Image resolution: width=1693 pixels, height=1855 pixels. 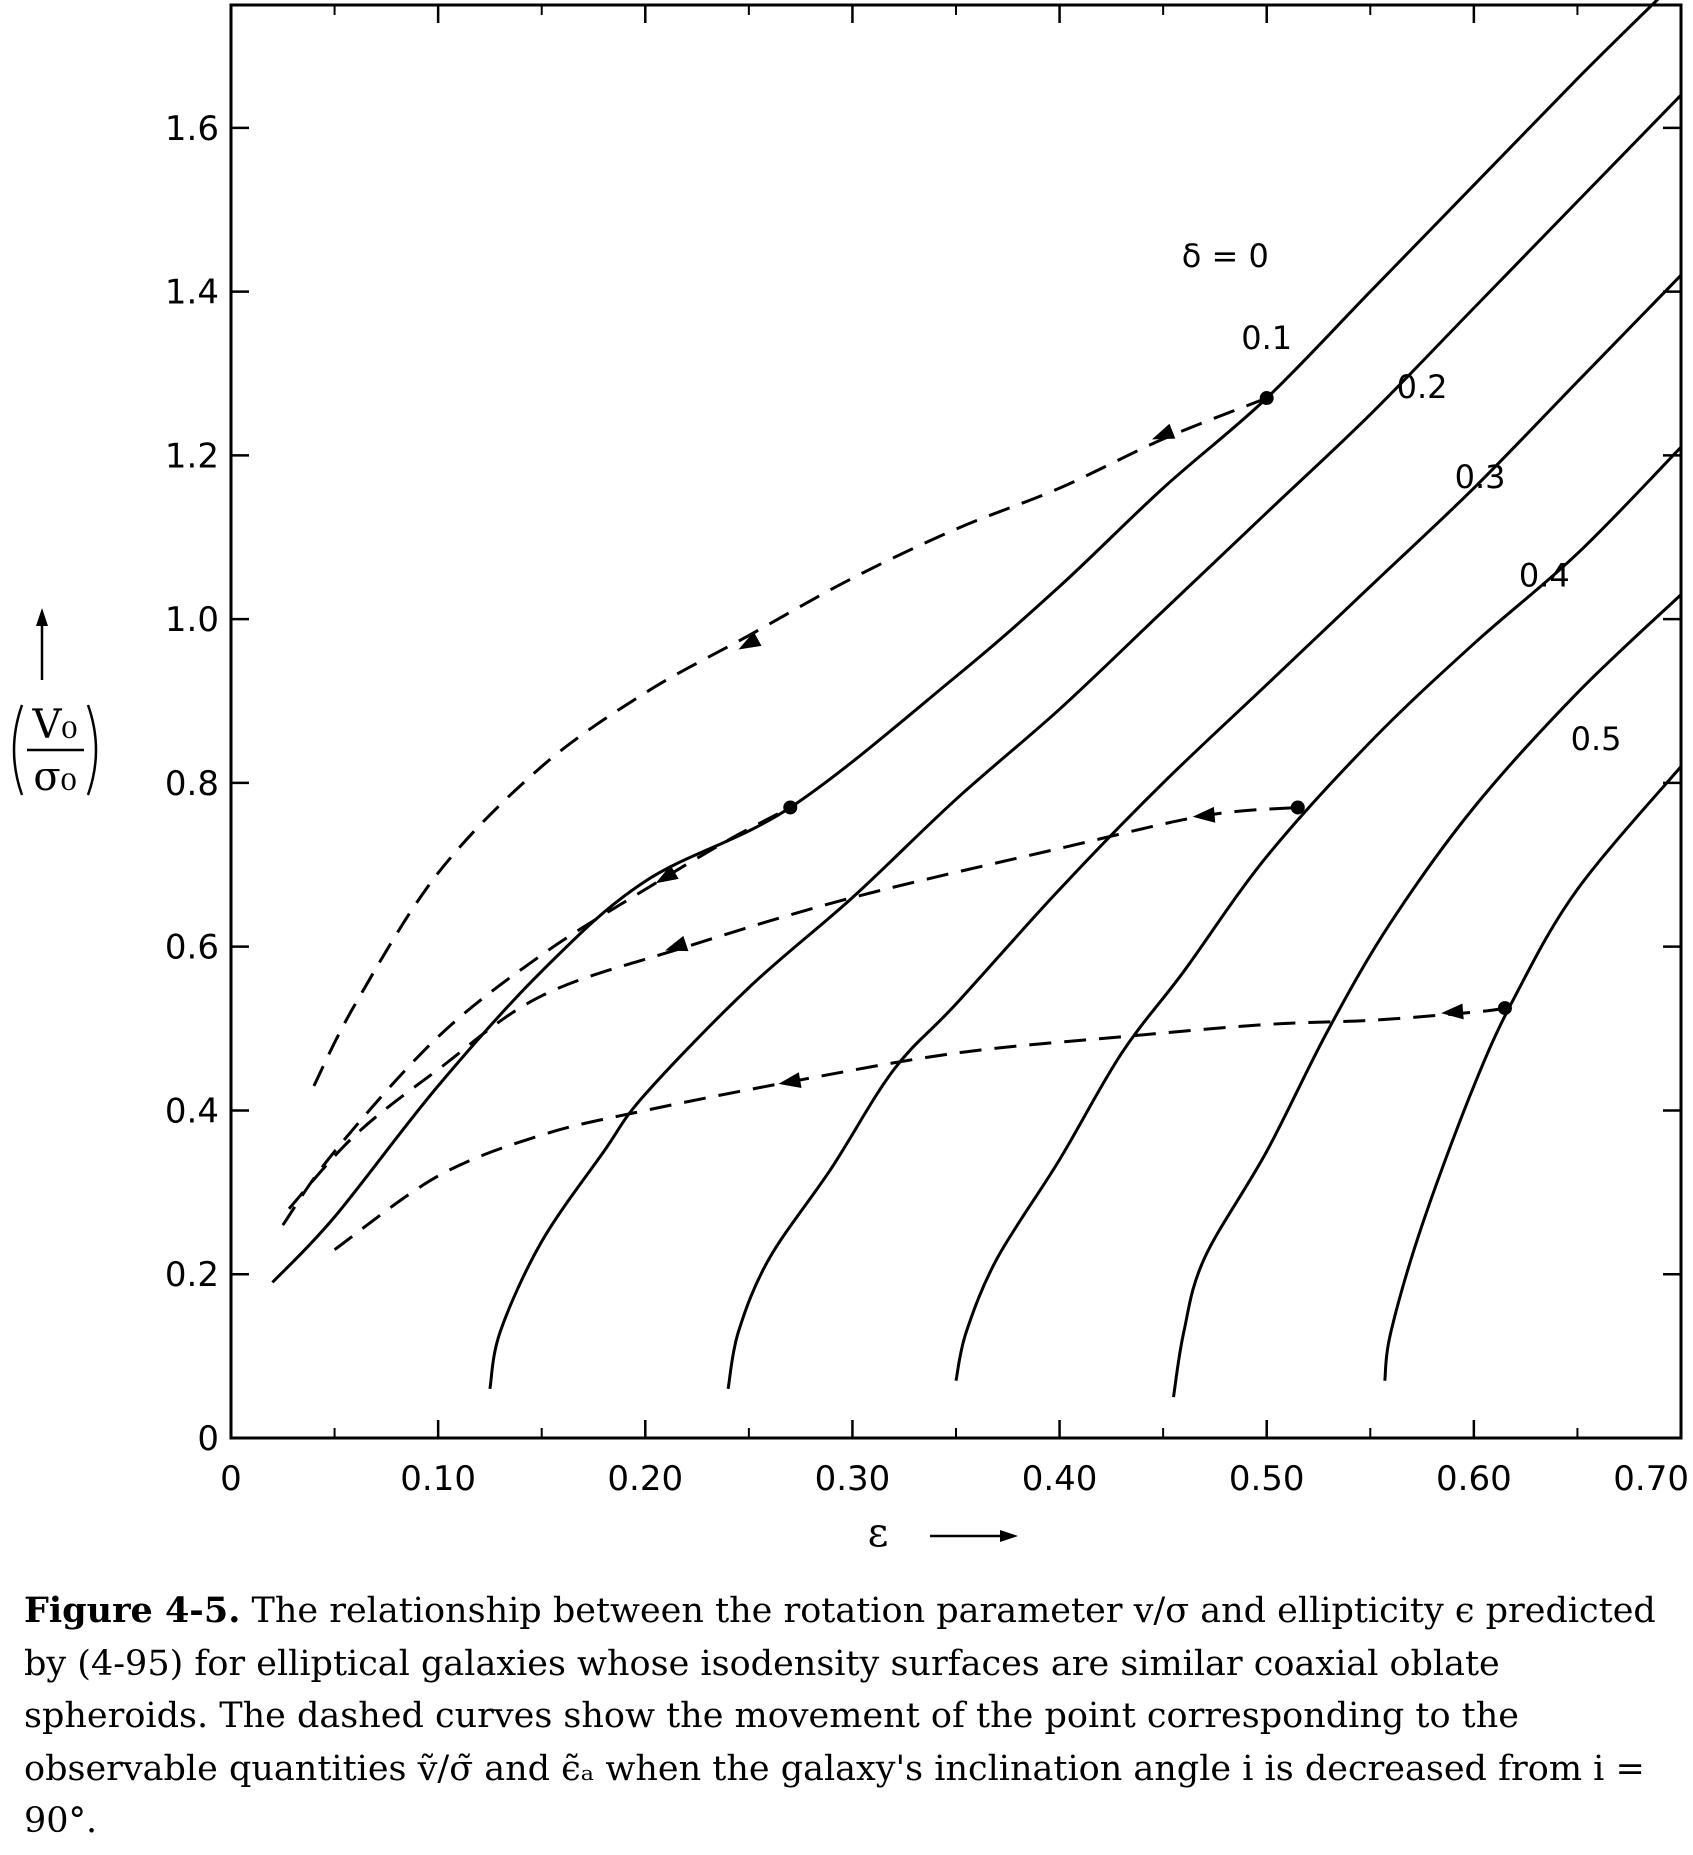 What do you see at coordinates (1266, 338) in the screenshot?
I see `curve-label-delta-0-1: 0.1` at bounding box center [1266, 338].